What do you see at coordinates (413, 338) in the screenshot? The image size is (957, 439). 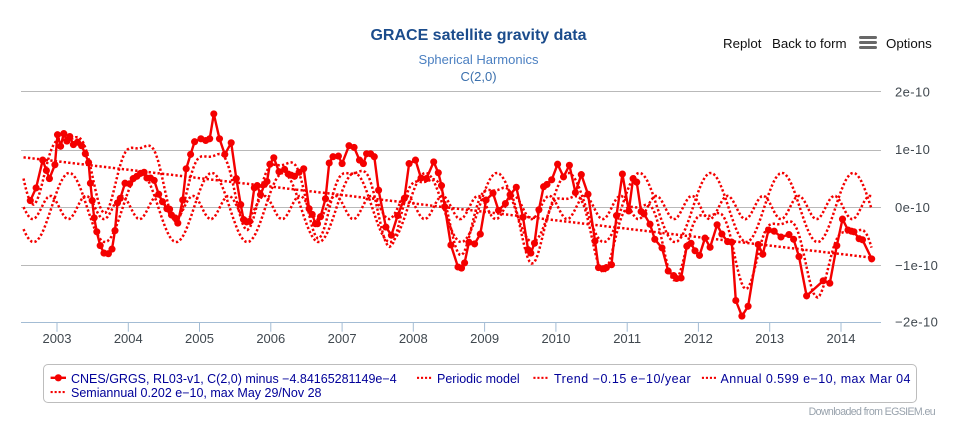 I see `svg-text: 2008` at bounding box center [413, 338].